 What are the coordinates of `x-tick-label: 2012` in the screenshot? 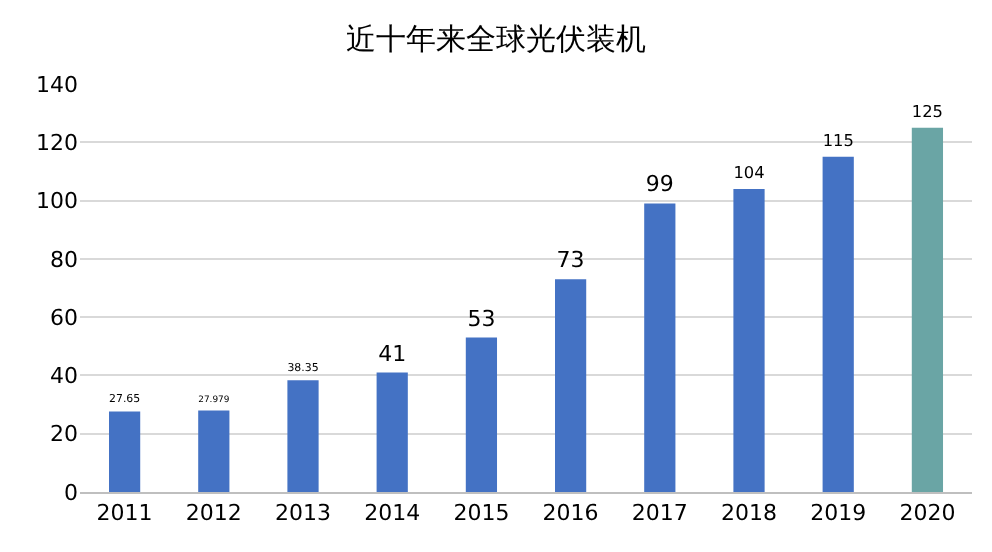 It's located at (213, 513).